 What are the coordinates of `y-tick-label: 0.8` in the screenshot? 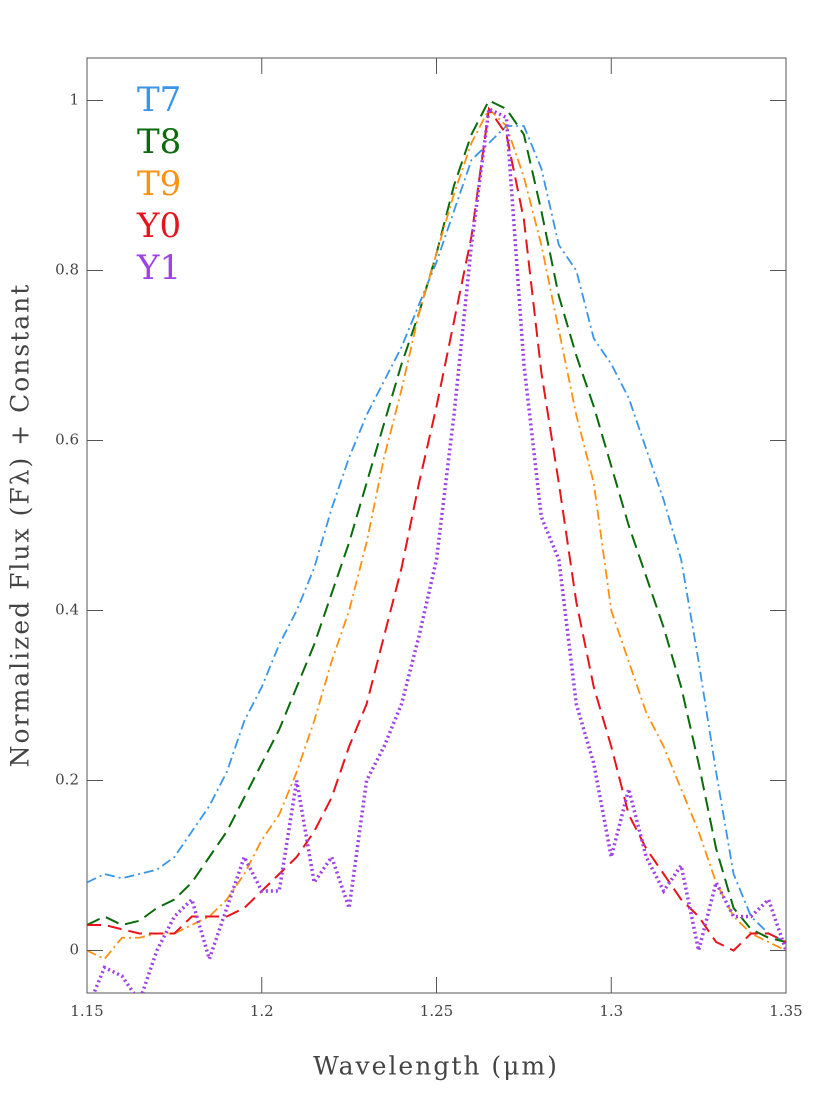 It's located at (67, 270).